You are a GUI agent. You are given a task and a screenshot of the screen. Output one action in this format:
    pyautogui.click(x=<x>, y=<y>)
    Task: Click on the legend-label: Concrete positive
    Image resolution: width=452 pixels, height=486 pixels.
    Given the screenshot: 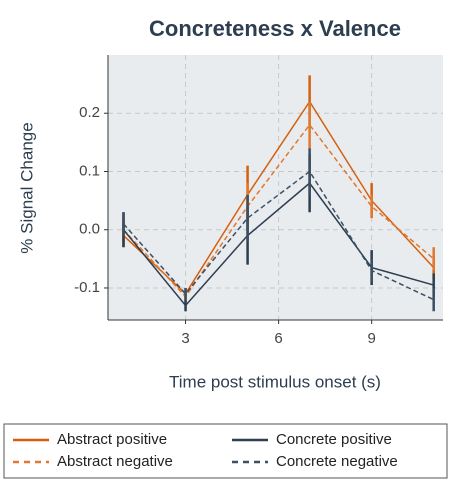 What is the action you would take?
    pyautogui.click(x=334, y=439)
    